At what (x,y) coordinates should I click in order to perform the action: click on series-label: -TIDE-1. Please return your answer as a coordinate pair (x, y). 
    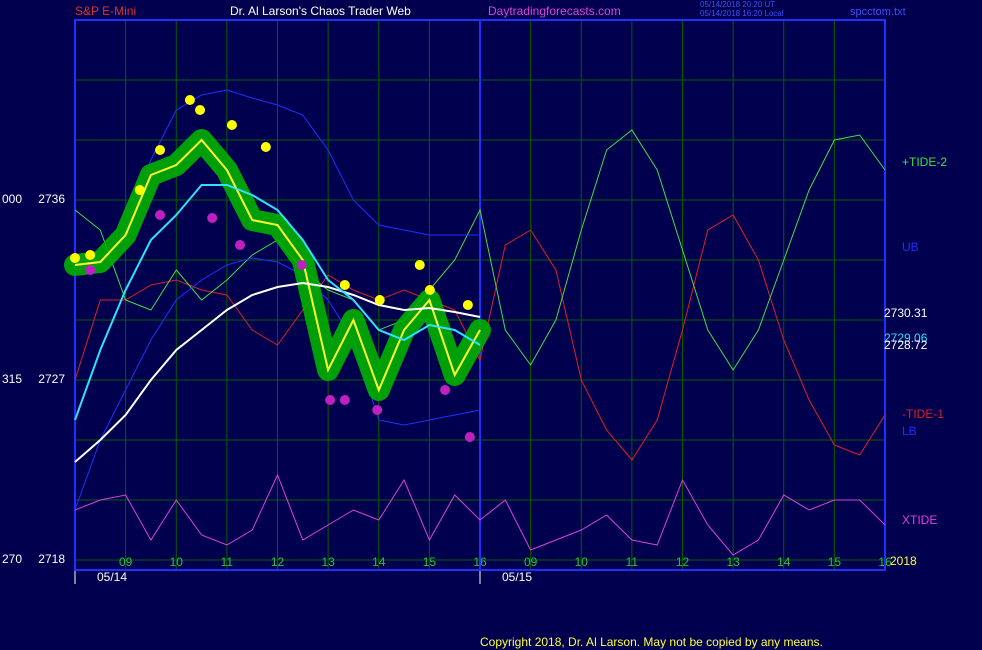
    Looking at the image, I should click on (923, 414).